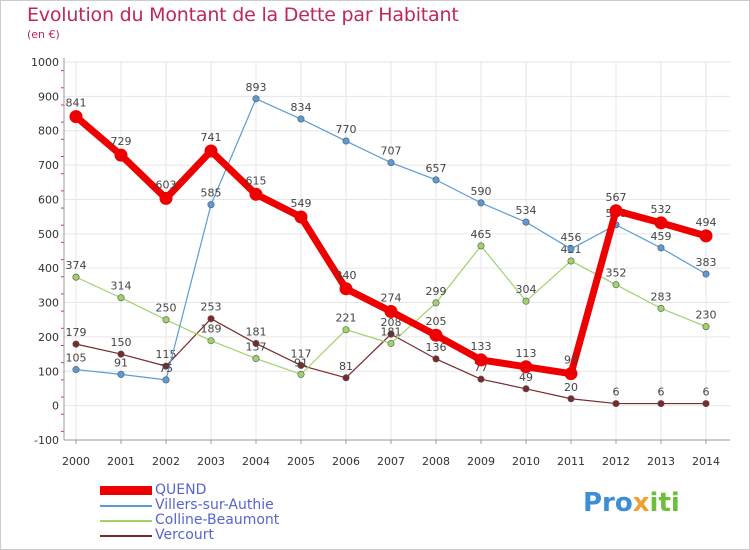 The height and width of the screenshot is (550, 750). Describe the element at coordinates (48, 131) in the screenshot. I see `y-tick-label-9: 800` at that location.